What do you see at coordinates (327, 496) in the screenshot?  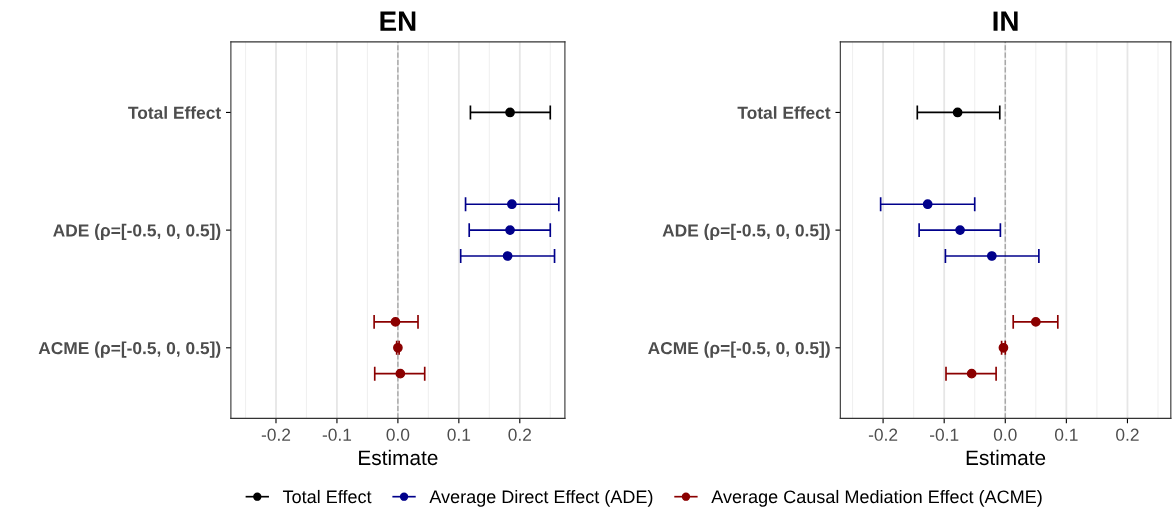 I see `legend-label: Total Effect` at bounding box center [327, 496].